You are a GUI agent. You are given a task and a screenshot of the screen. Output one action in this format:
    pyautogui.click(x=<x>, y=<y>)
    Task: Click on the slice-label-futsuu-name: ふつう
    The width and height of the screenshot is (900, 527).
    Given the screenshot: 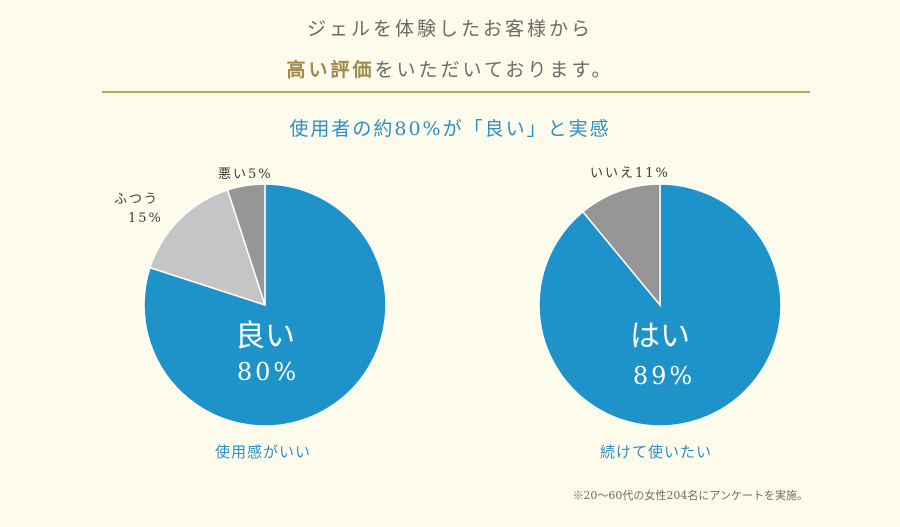 What is the action you would take?
    pyautogui.click(x=136, y=199)
    